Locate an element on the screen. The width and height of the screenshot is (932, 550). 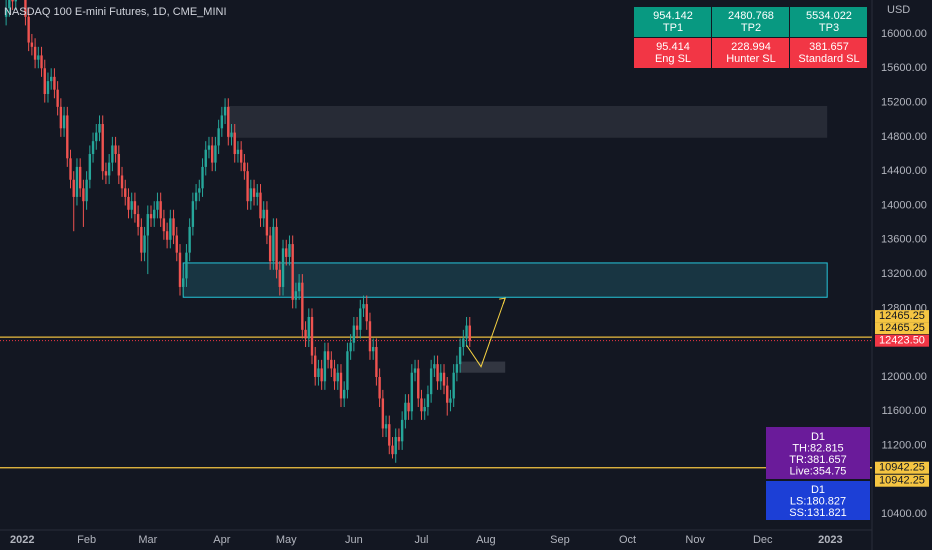
y-tick-label: 14800.00 is located at coordinates (904, 137).